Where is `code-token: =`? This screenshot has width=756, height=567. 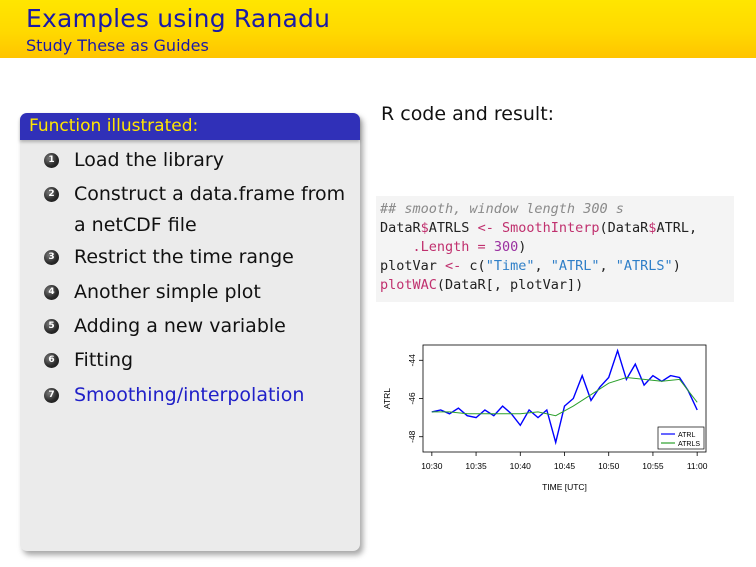 code-token: = is located at coordinates (481, 247).